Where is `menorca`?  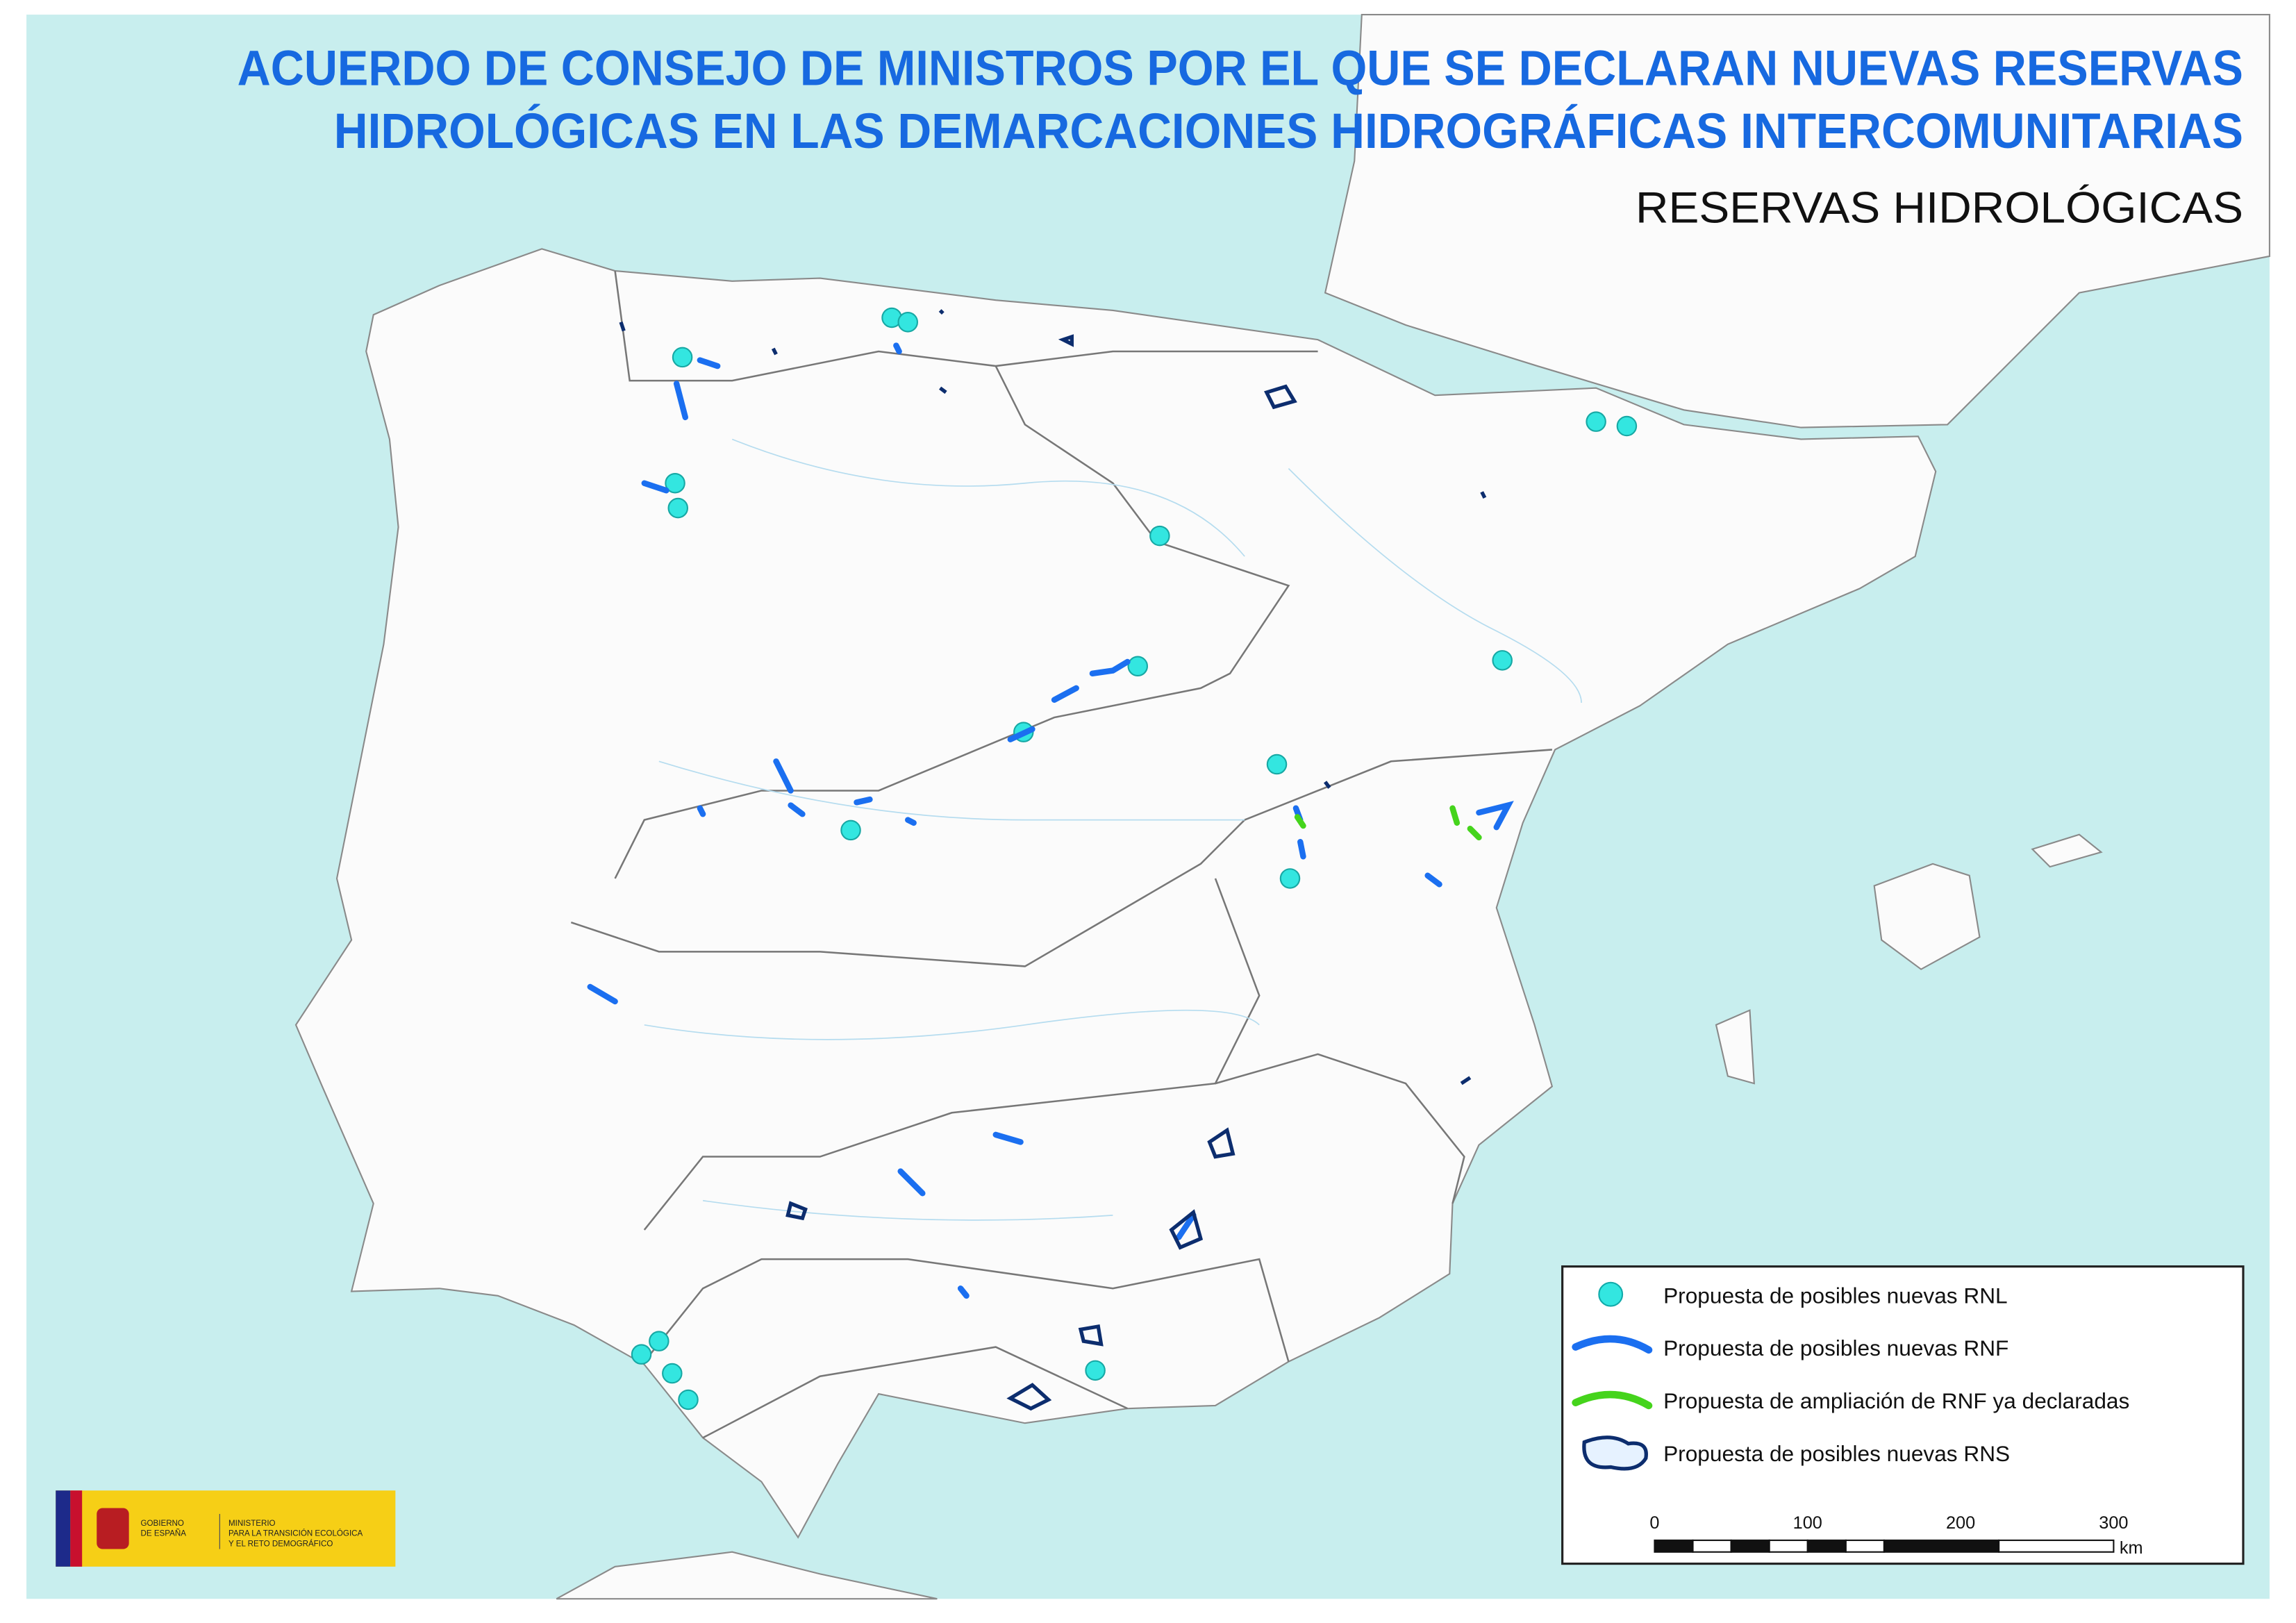
menorca is located at coordinates (2067, 850).